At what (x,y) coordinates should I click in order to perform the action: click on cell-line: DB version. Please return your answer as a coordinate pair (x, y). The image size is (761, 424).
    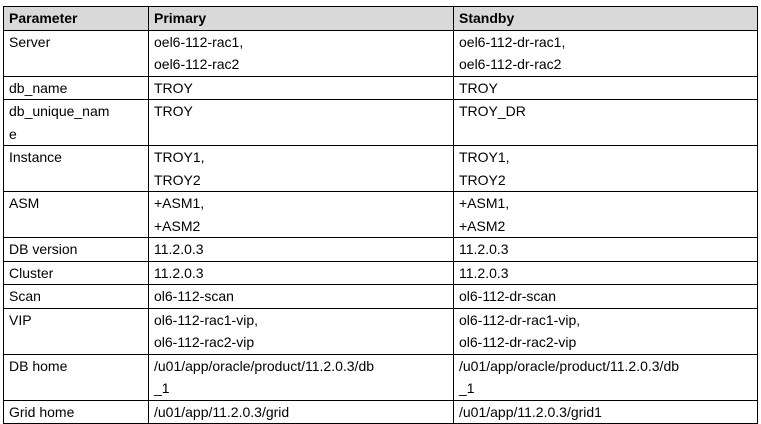
    Looking at the image, I should click on (43, 249).